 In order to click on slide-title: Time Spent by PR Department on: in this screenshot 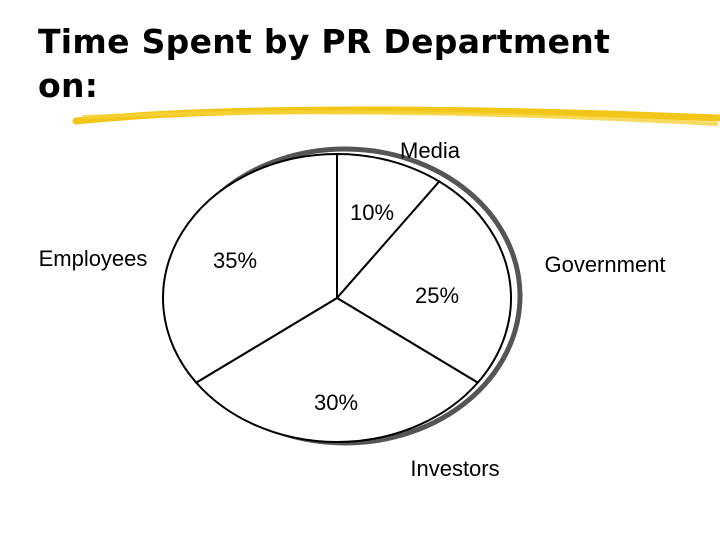, I will do `click(324, 63)`.